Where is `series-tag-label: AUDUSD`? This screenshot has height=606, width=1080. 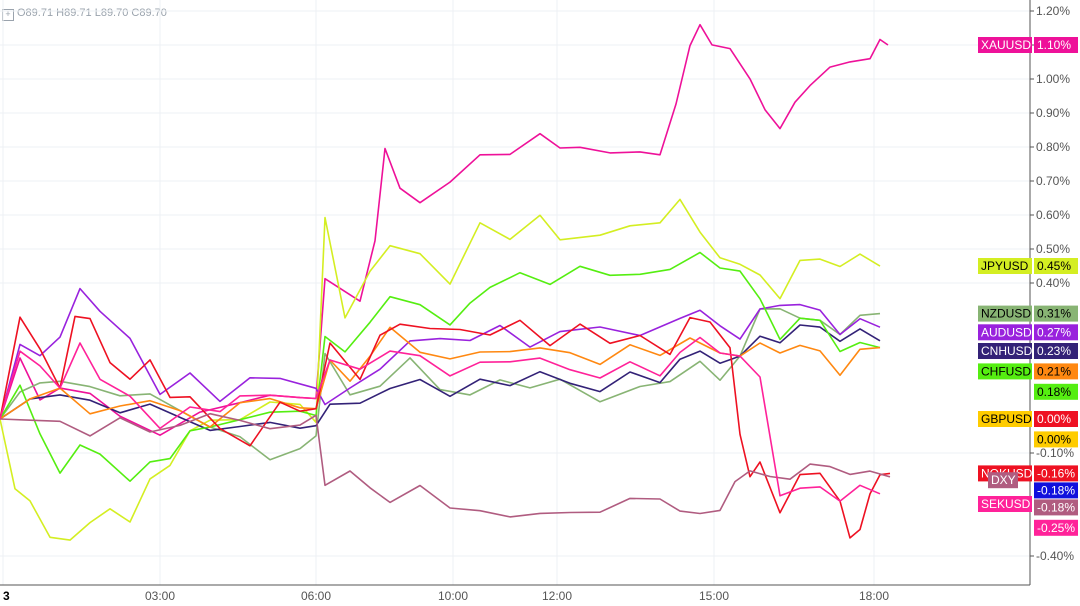 series-tag-label: AUDUSD is located at coordinates (1006, 332).